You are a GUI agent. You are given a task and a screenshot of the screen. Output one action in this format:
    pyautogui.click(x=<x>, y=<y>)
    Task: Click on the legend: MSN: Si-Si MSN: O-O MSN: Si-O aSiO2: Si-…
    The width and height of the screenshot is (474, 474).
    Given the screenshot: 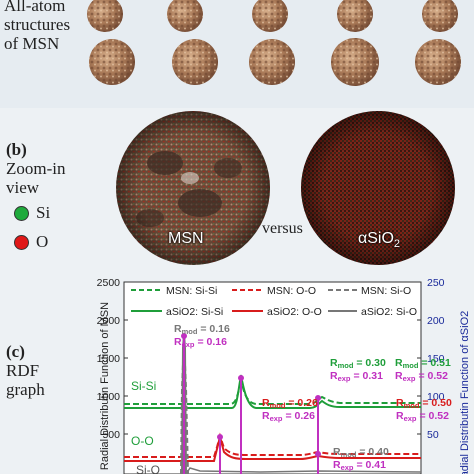 What is the action you would take?
    pyautogui.click(x=274, y=301)
    